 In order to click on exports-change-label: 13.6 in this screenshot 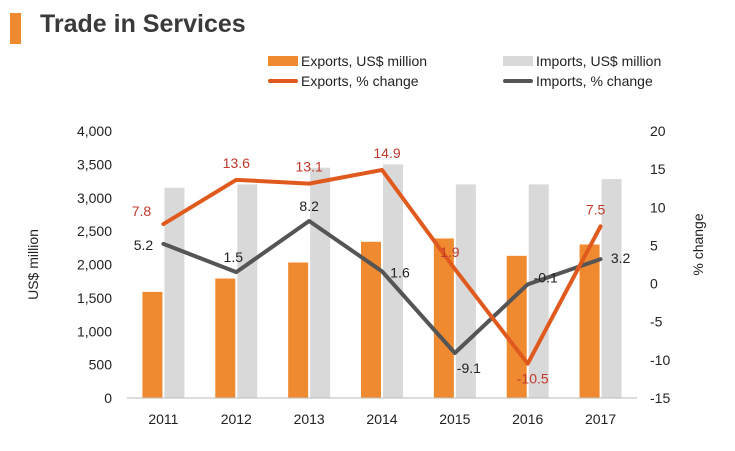, I will do `click(236, 163)`.